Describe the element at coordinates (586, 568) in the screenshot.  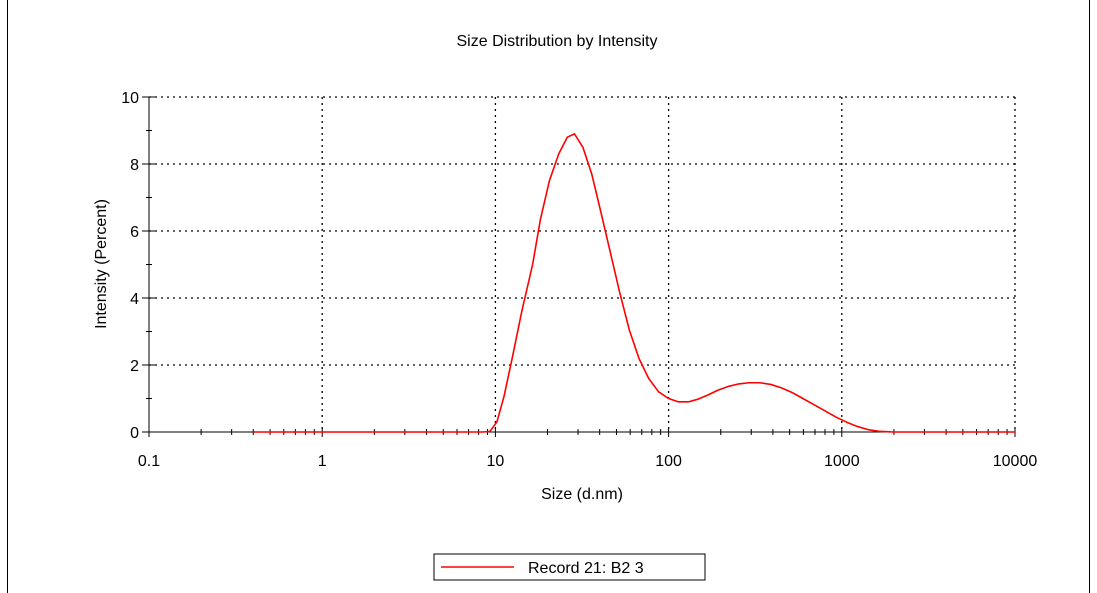
I see `legend-label-record-21: Record 21: B2 3` at that location.